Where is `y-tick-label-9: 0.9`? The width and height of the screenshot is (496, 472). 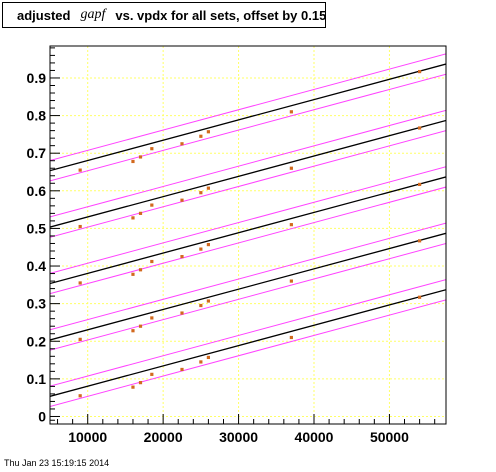
y-tick-label-9: 0.9 is located at coordinates (37, 78).